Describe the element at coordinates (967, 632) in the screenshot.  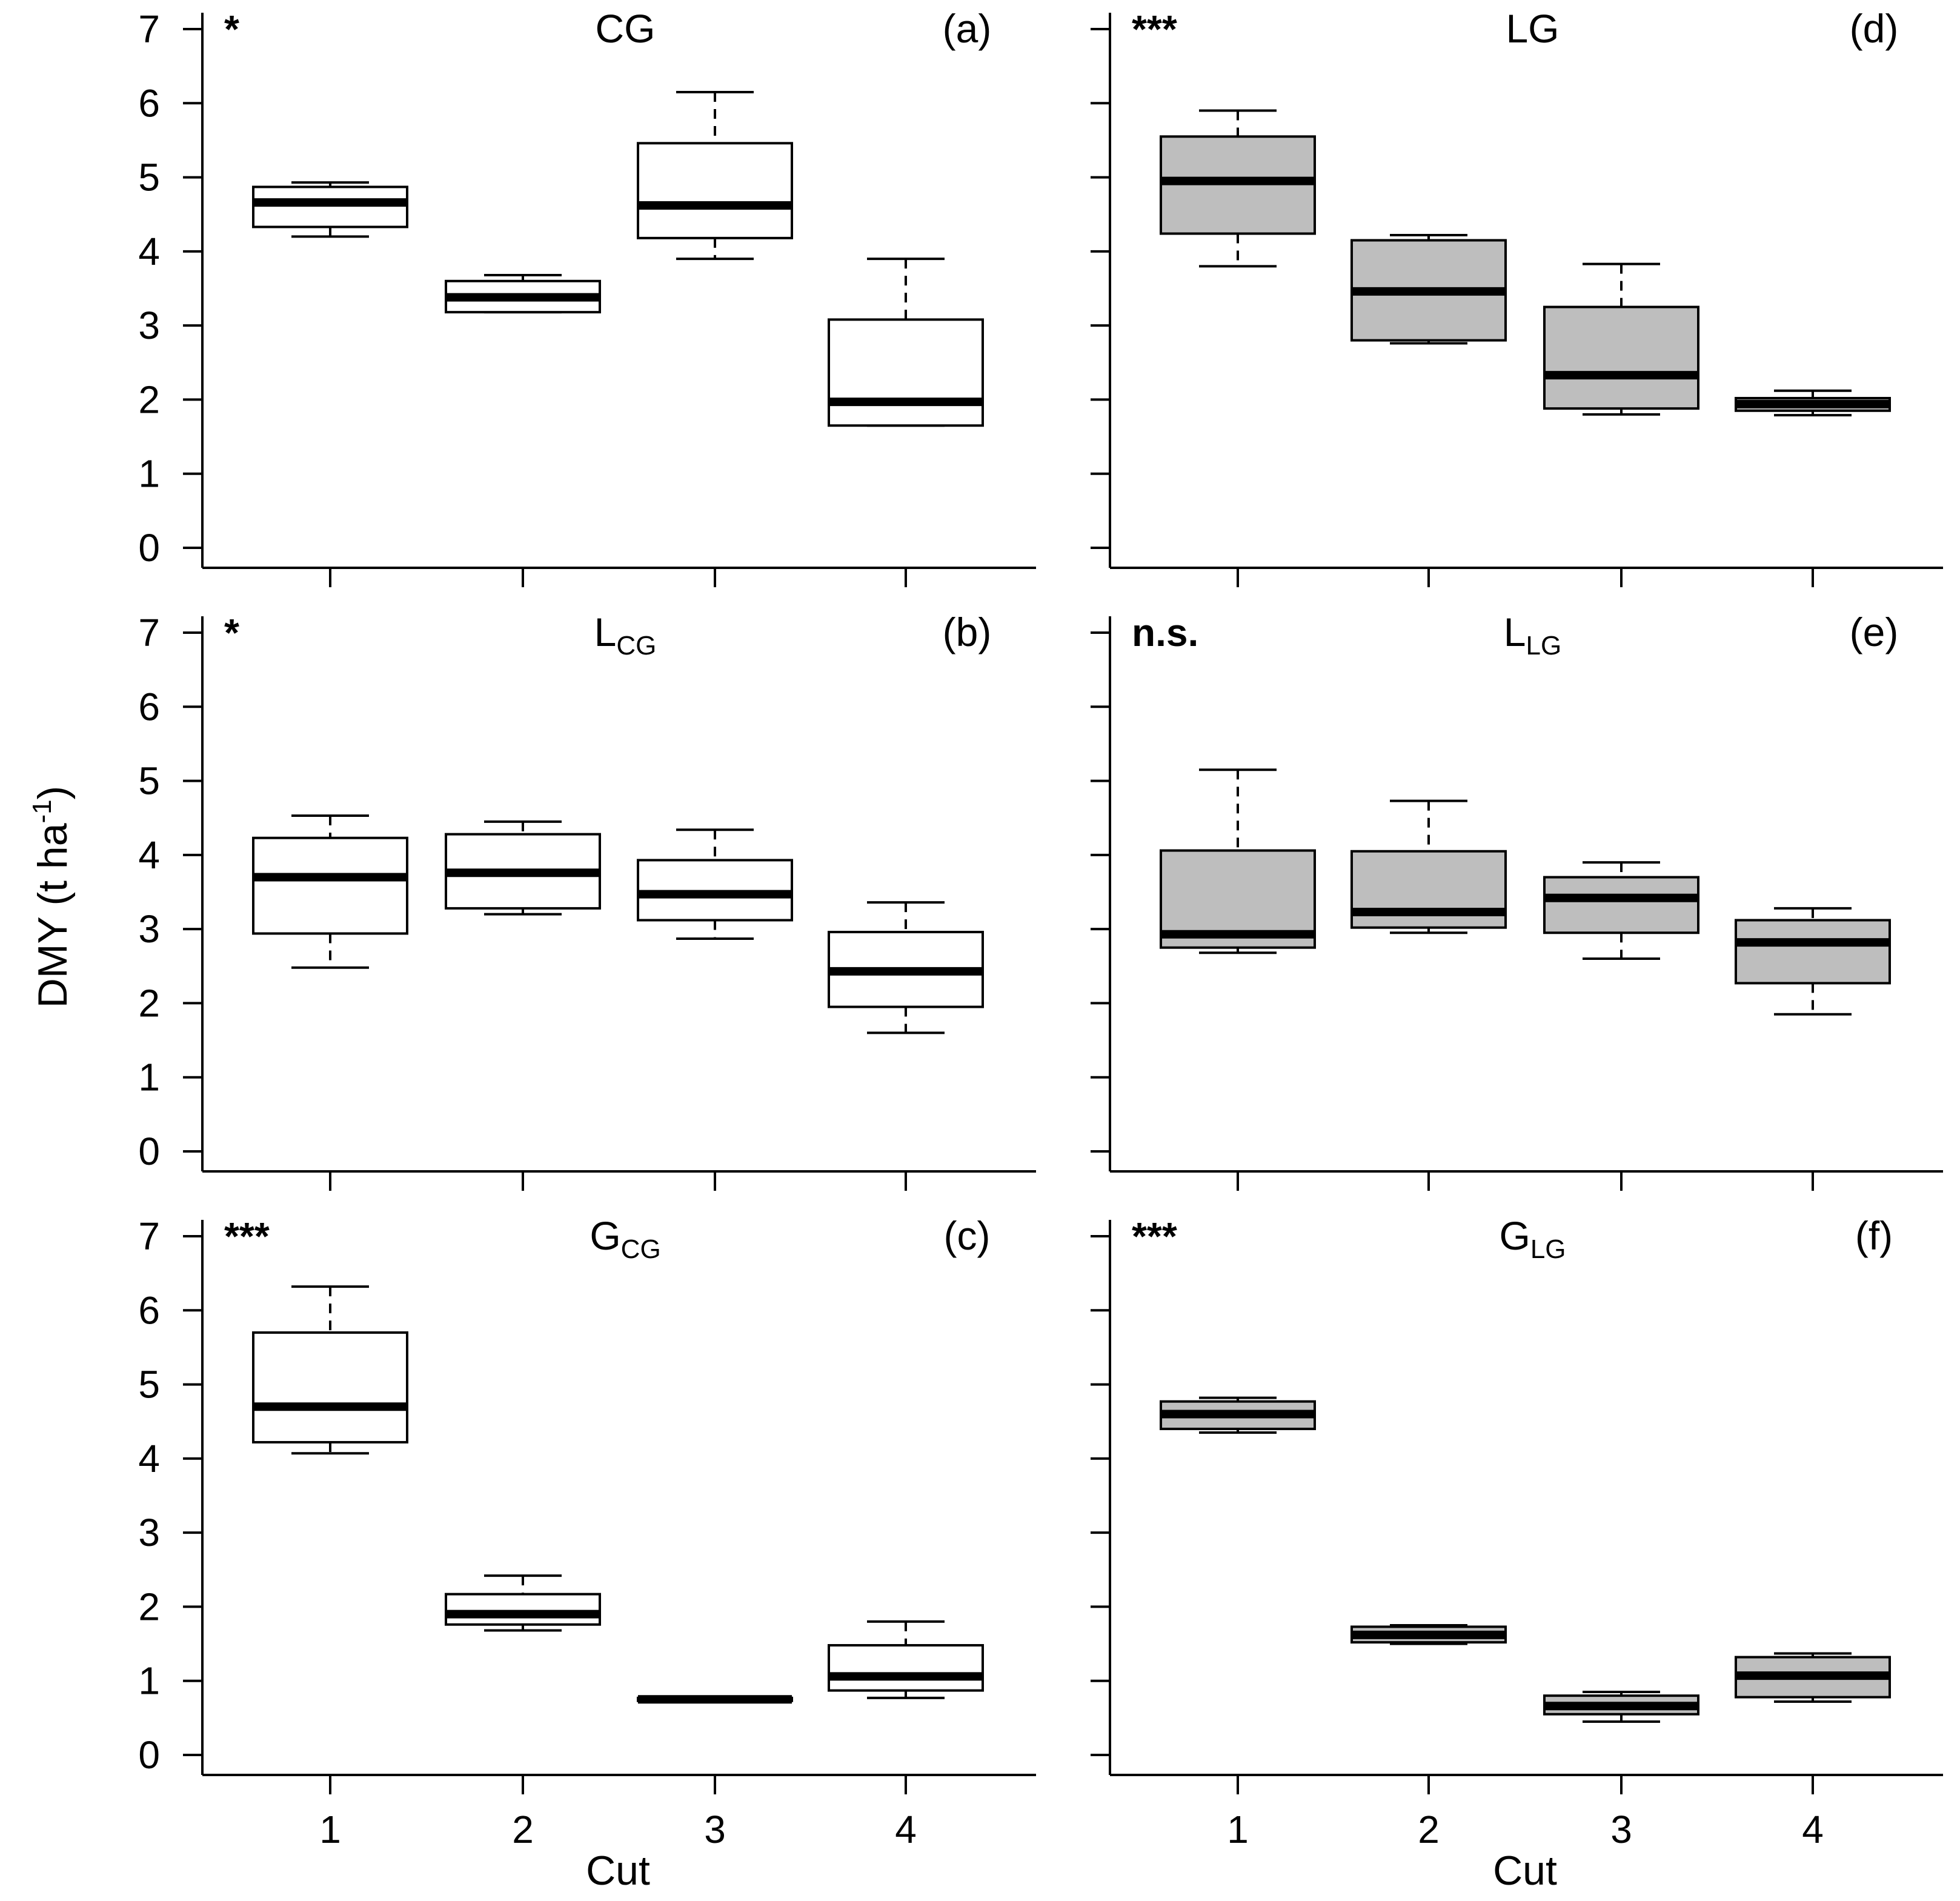
I see `panel-letter: (b)` at that location.